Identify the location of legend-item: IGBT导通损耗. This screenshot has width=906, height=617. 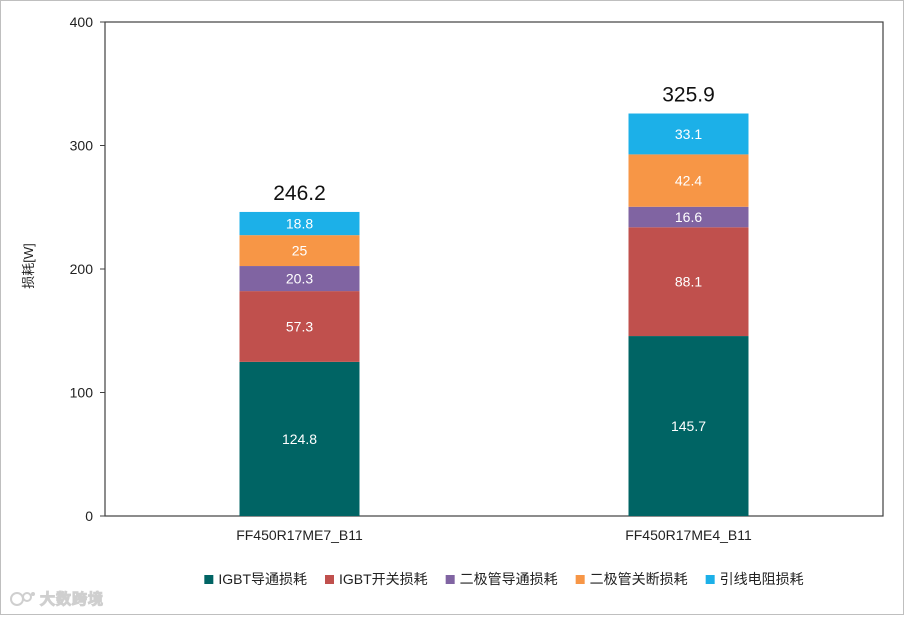
(255, 579).